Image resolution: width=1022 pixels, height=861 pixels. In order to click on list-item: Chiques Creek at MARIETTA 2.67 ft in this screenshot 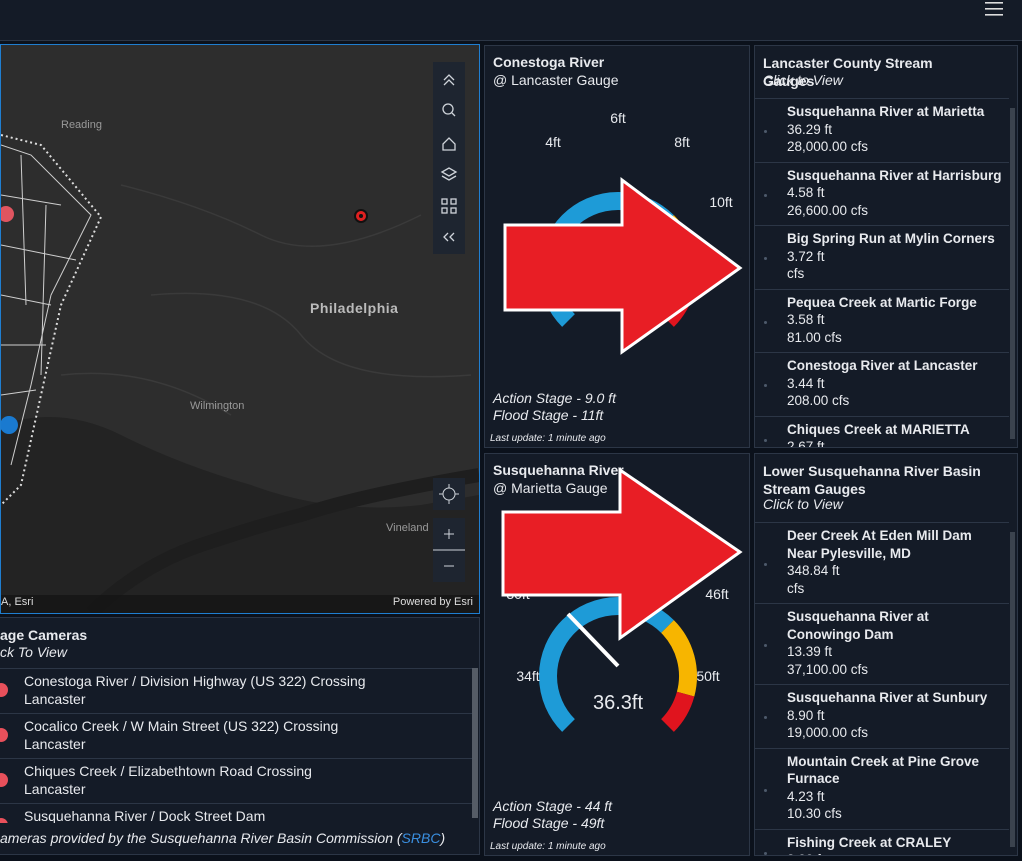, I will do `click(882, 431)`.